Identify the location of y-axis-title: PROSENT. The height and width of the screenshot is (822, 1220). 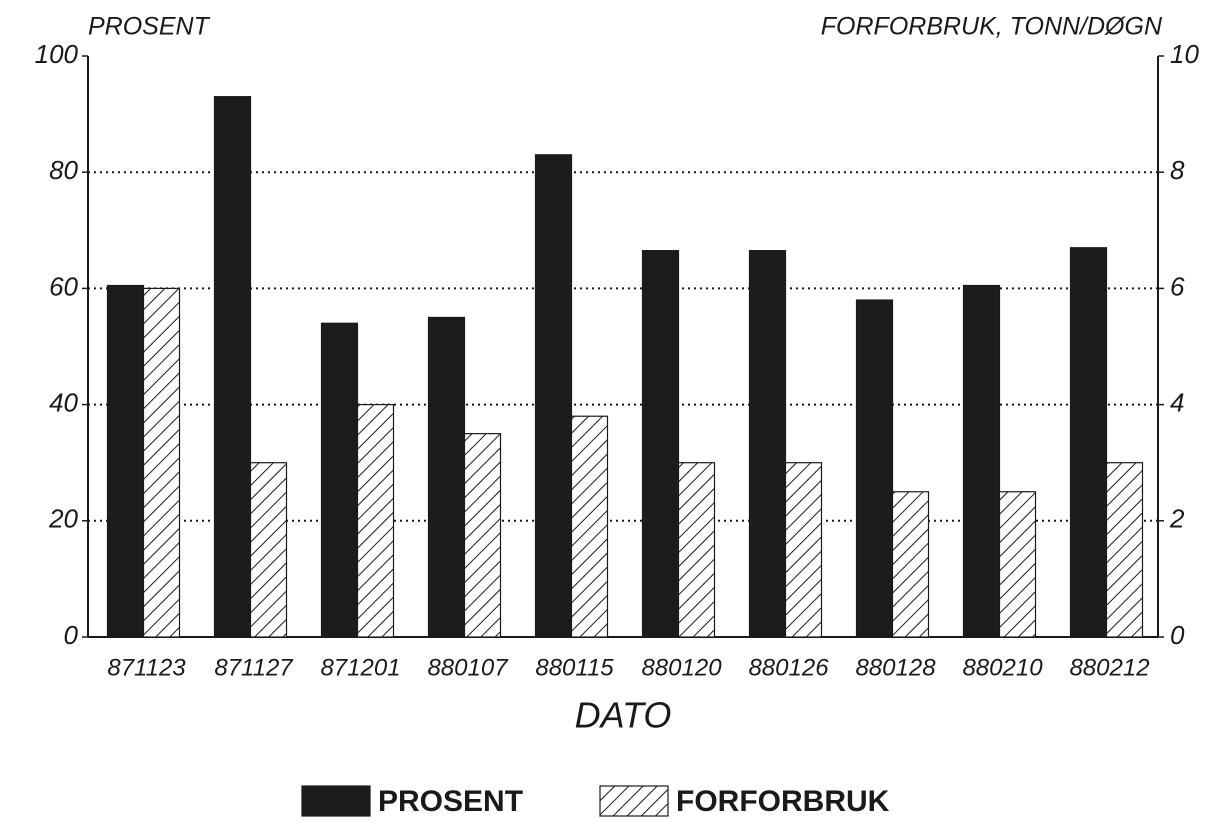
(149, 27).